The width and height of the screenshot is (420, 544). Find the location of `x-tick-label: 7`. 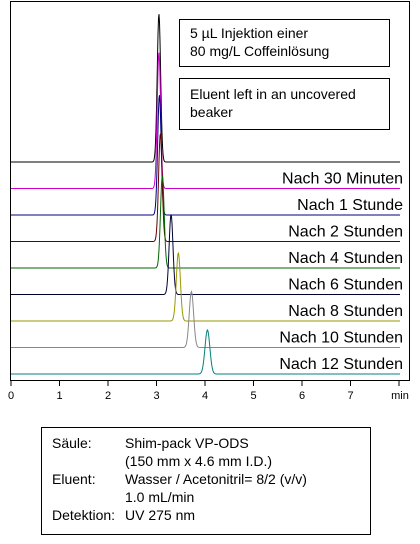

x-tick-label: 7 is located at coordinates (350, 396).